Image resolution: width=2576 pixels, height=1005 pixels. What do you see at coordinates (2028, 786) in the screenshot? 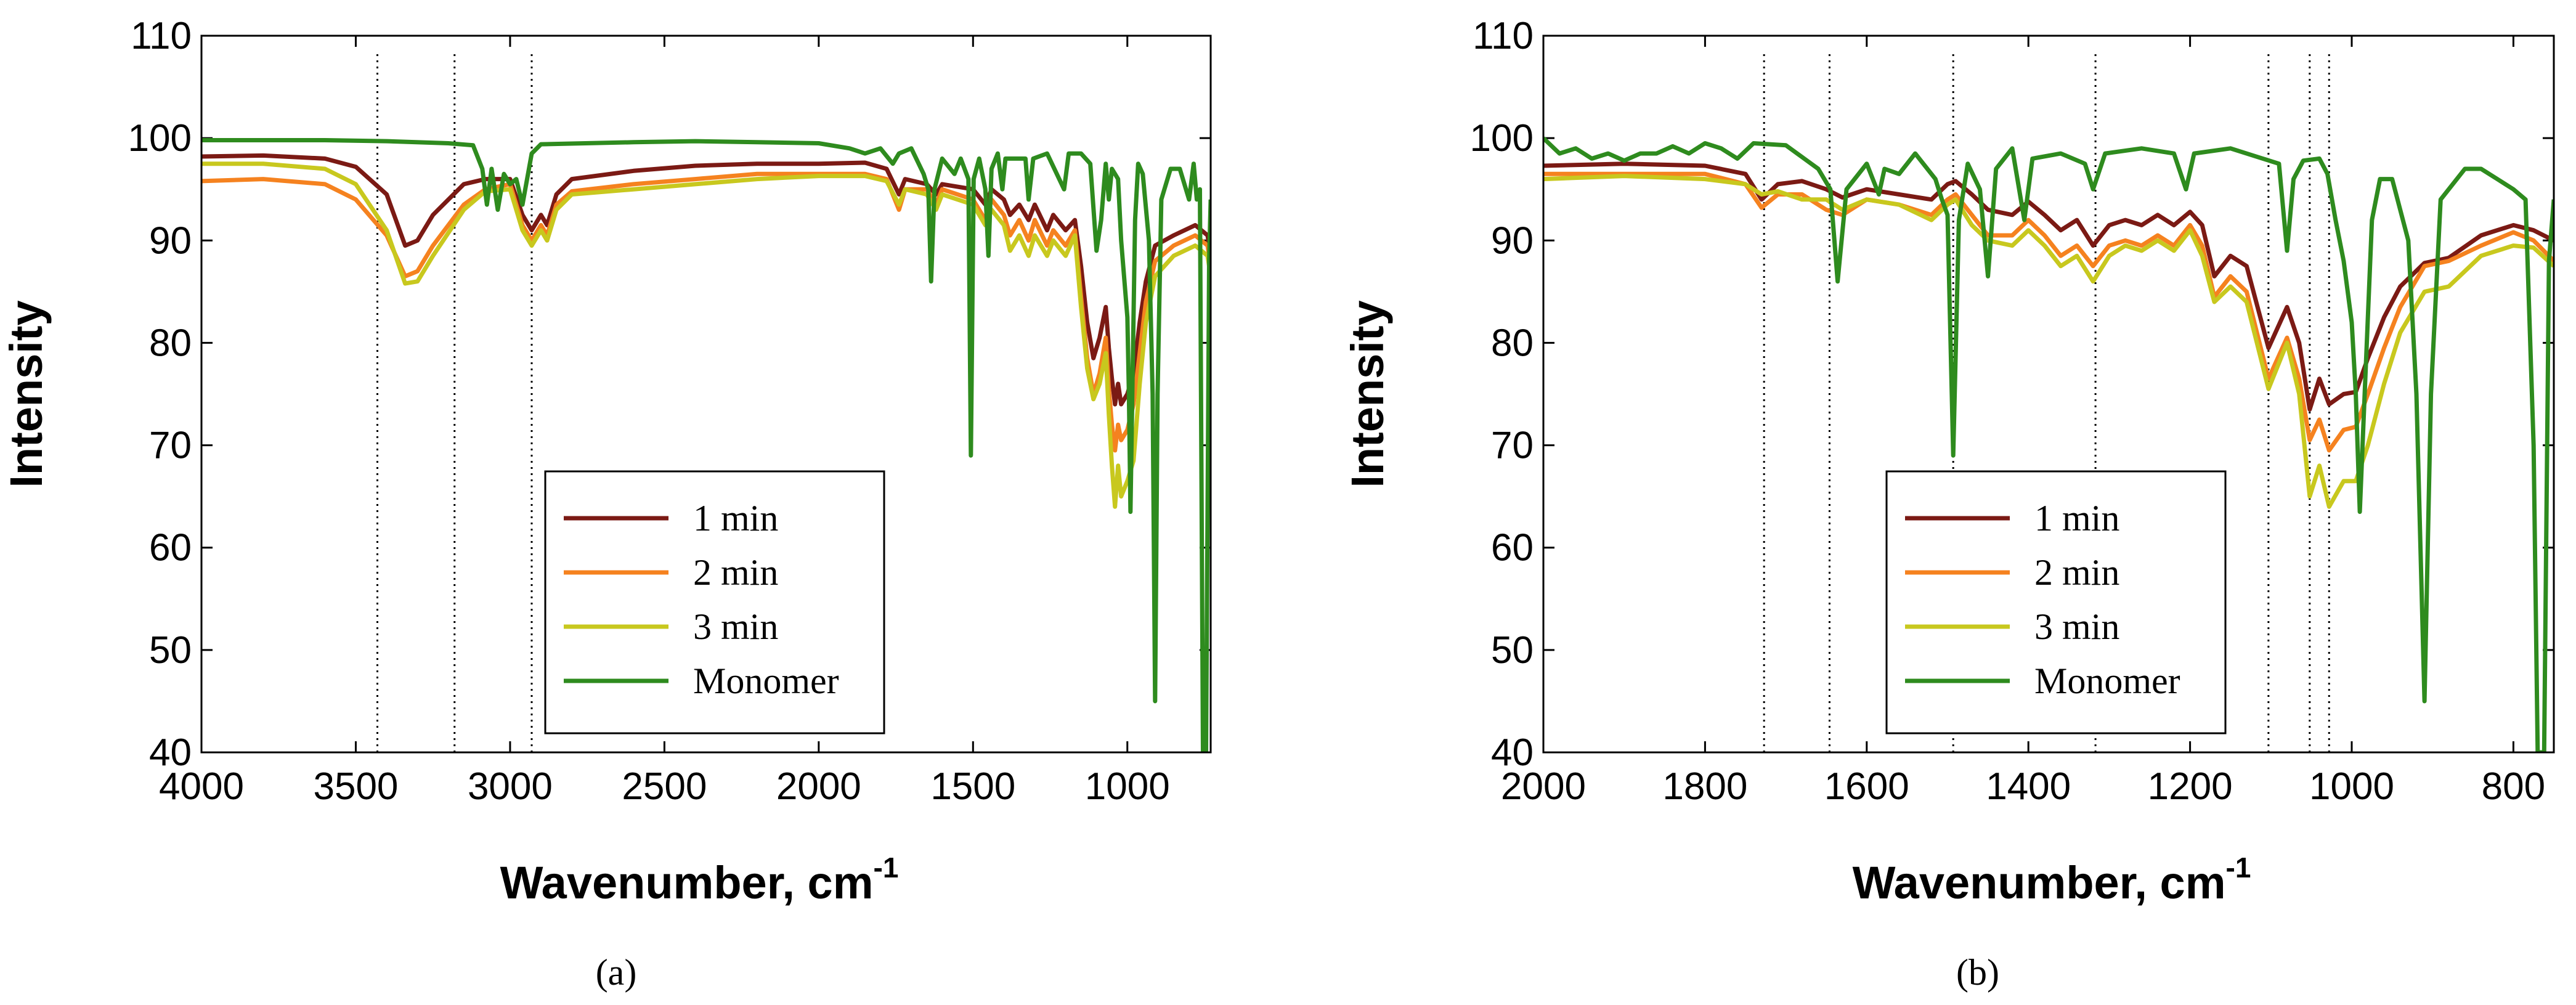
I see `x-tick-label: 1400` at bounding box center [2028, 786].